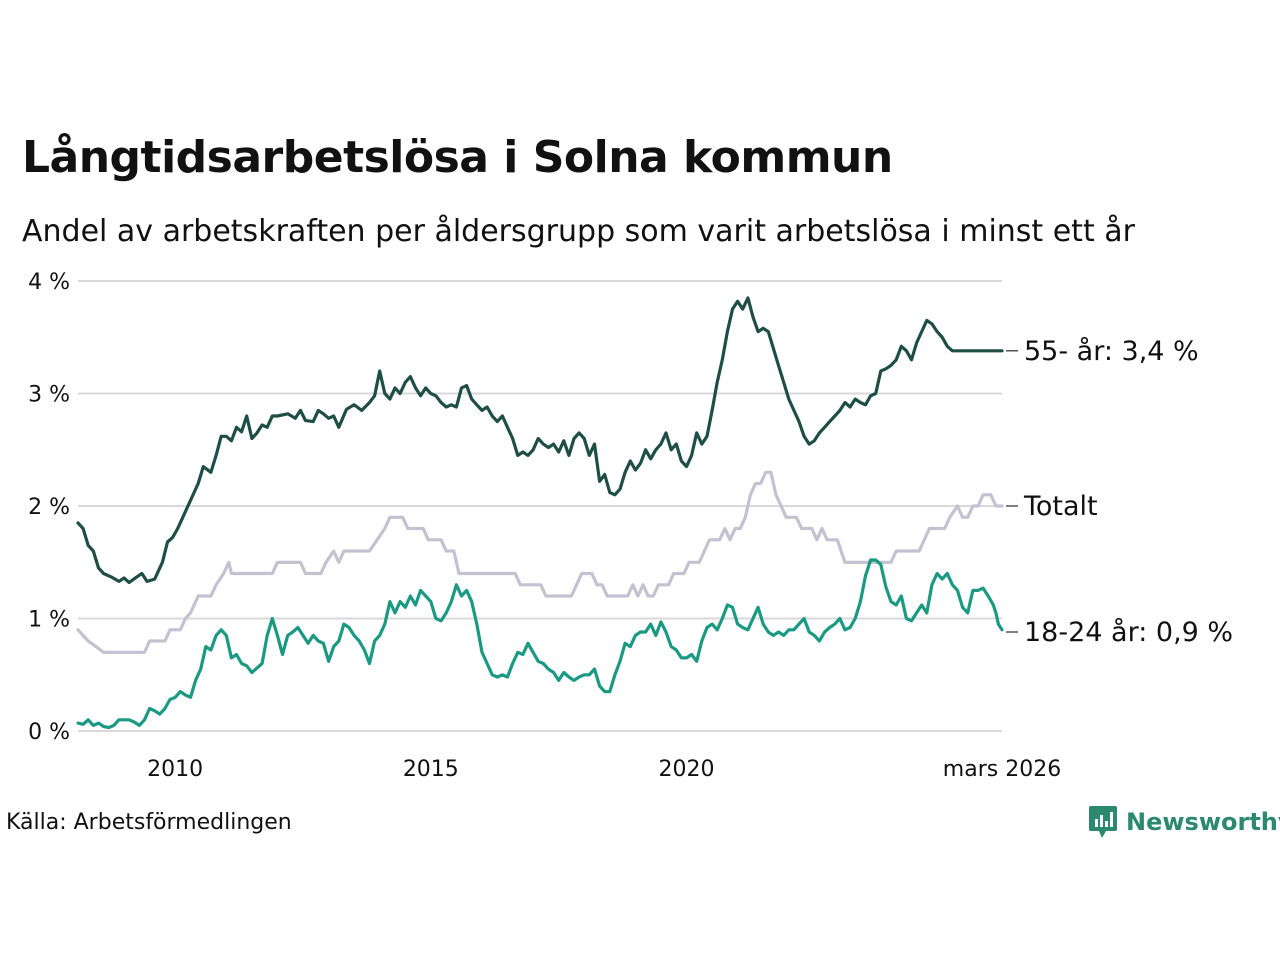  I want to click on y-axis: 0 % 1 % 2 % 3 % 4 %, so click(49, 507).